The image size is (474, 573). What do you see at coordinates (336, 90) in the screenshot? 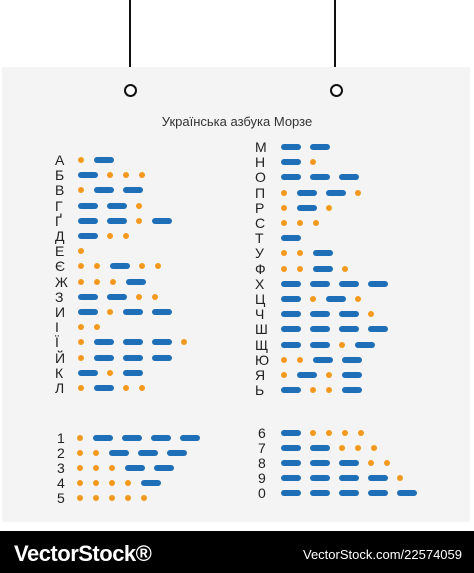
I see `right-hanger-ring` at bounding box center [336, 90].